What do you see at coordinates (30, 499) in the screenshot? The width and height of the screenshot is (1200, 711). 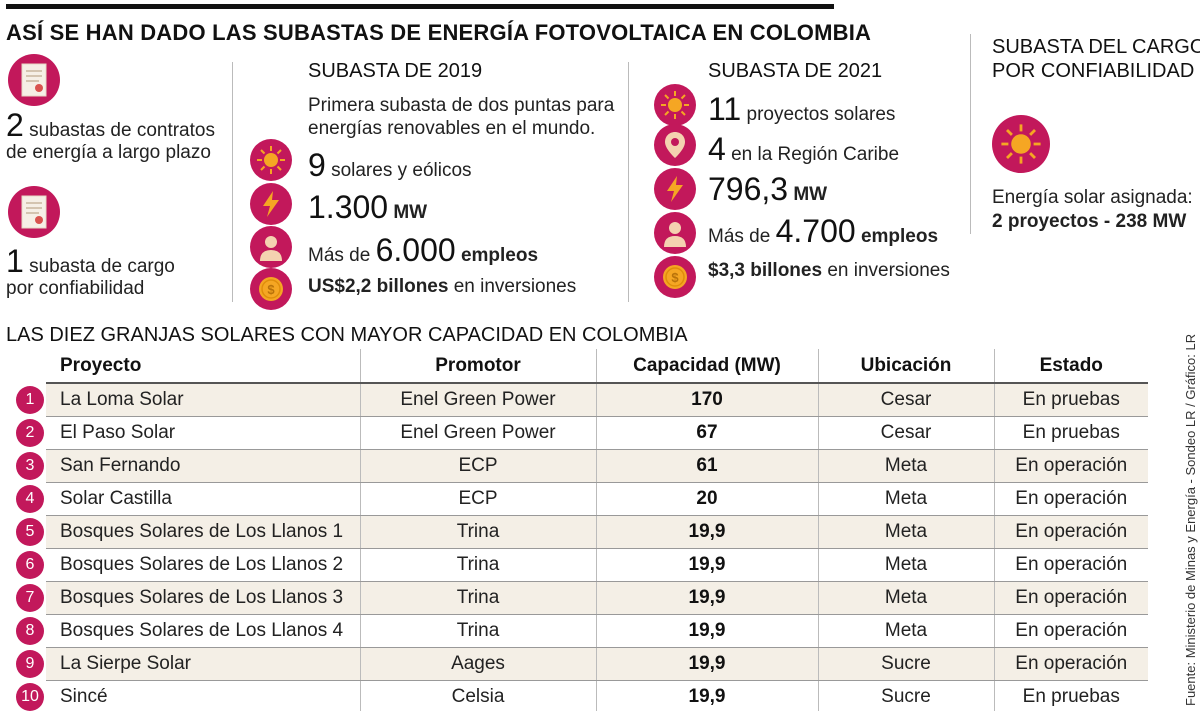 I see `rank-badge: 4` at bounding box center [30, 499].